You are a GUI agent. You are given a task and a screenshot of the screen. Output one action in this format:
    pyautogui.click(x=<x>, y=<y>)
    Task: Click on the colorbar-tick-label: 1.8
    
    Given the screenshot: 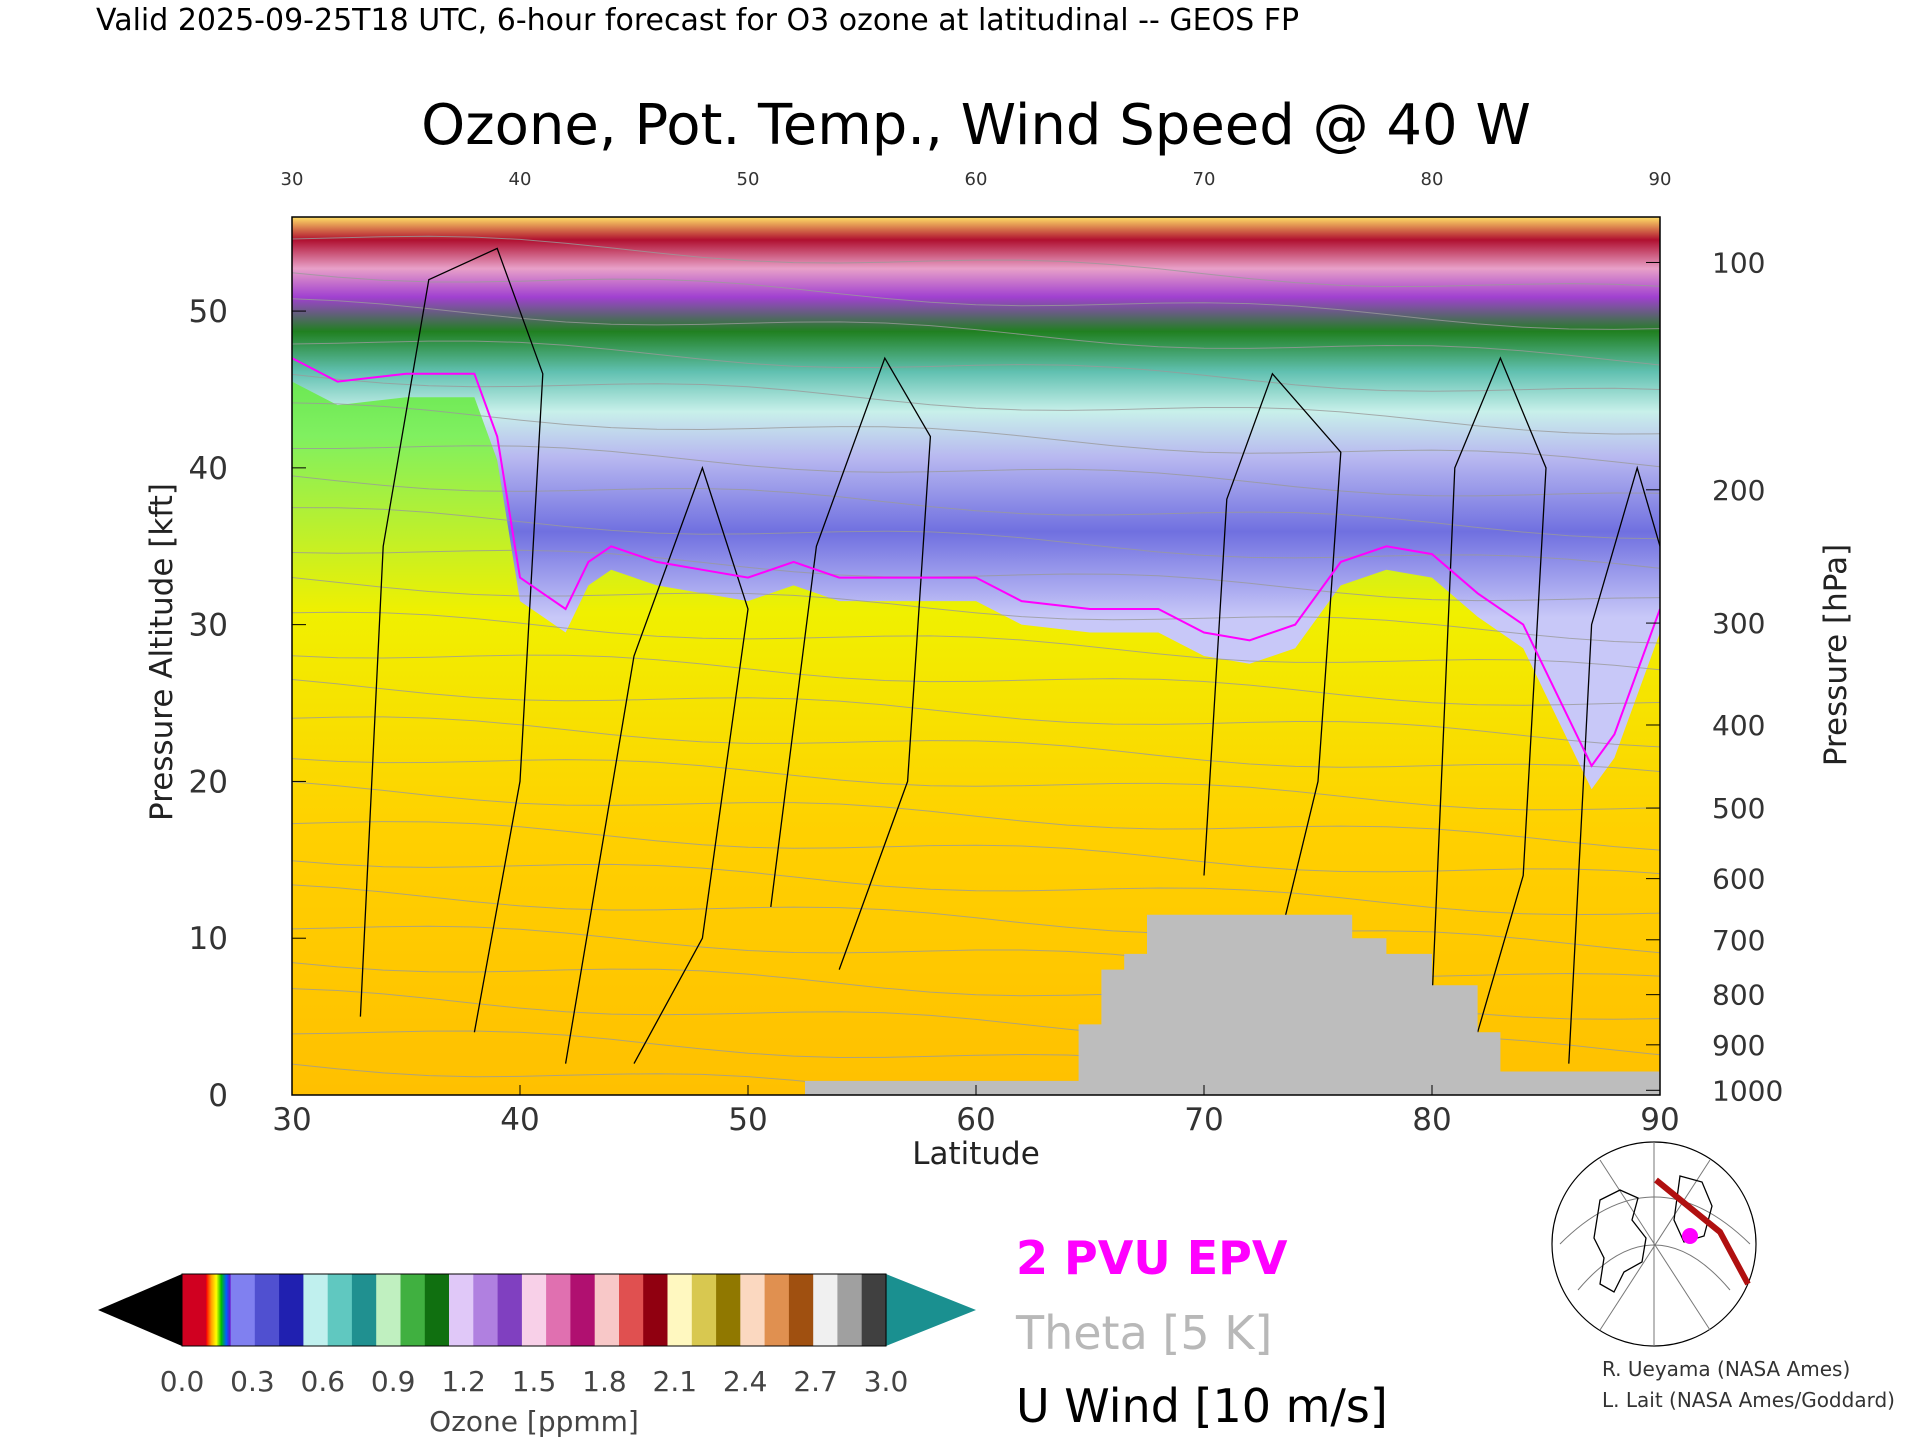 What is the action you would take?
    pyautogui.click(x=604, y=1381)
    